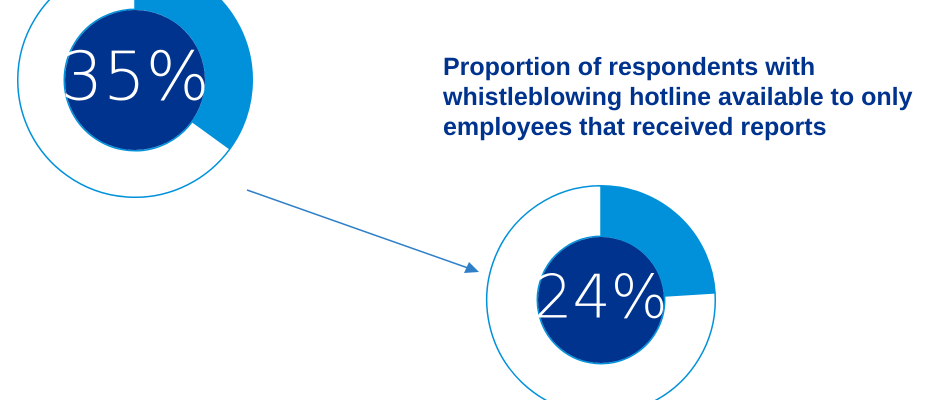 The height and width of the screenshot is (400, 940). I want to click on data-label: 35%, so click(135, 76).